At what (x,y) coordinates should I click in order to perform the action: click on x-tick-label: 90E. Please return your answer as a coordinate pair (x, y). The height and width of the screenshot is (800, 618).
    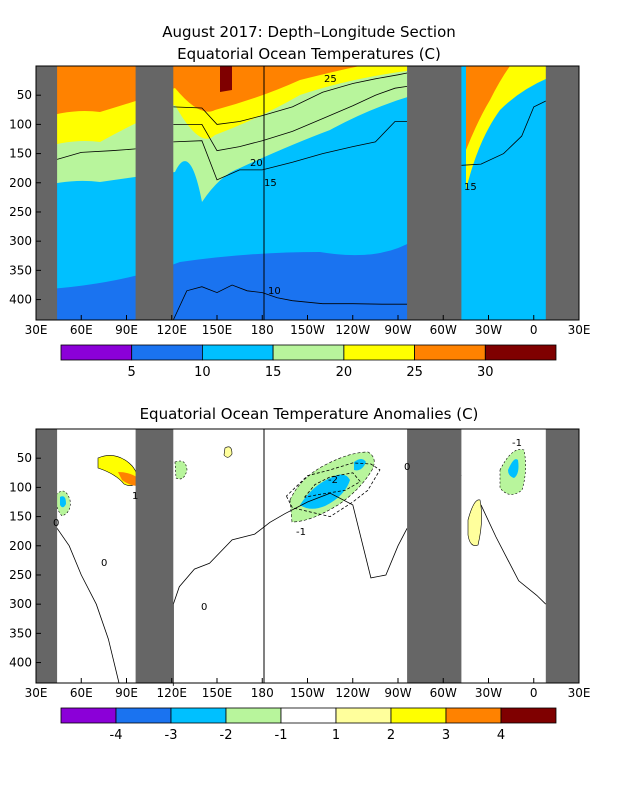
    Looking at the image, I should click on (126, 693).